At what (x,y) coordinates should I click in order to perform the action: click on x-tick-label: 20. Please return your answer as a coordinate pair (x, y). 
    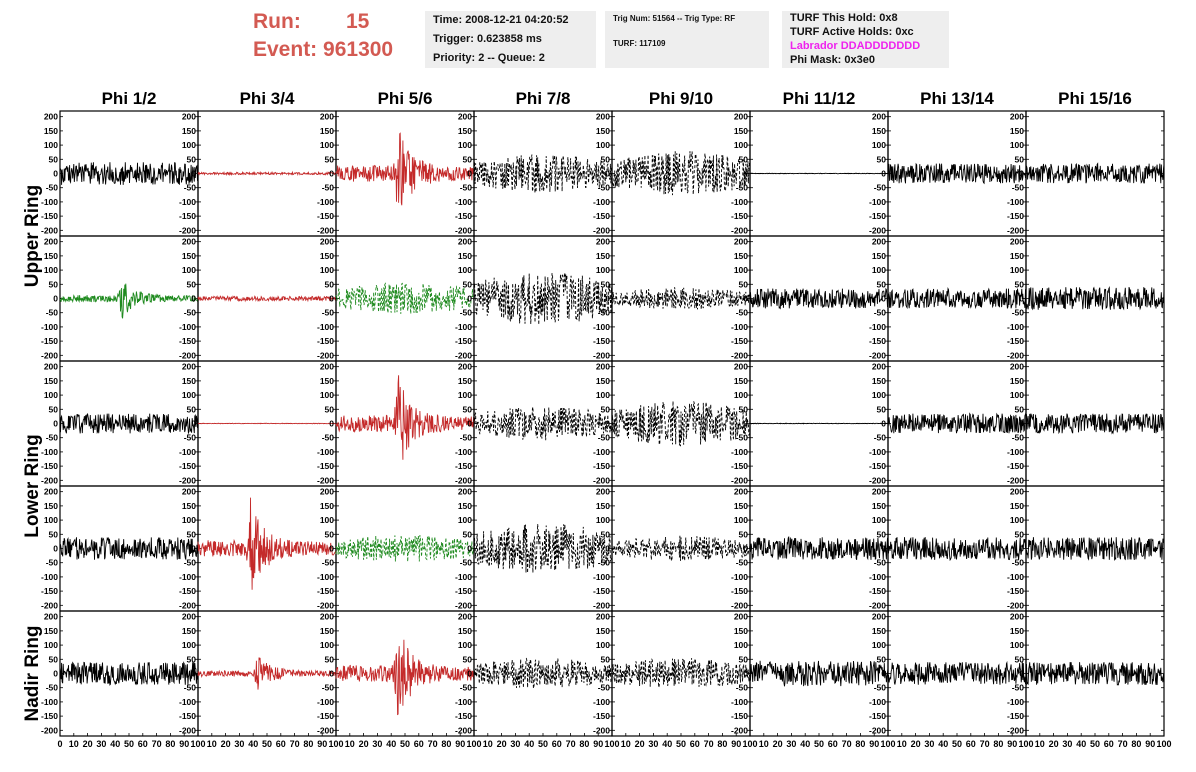
    Looking at the image, I should click on (88, 744).